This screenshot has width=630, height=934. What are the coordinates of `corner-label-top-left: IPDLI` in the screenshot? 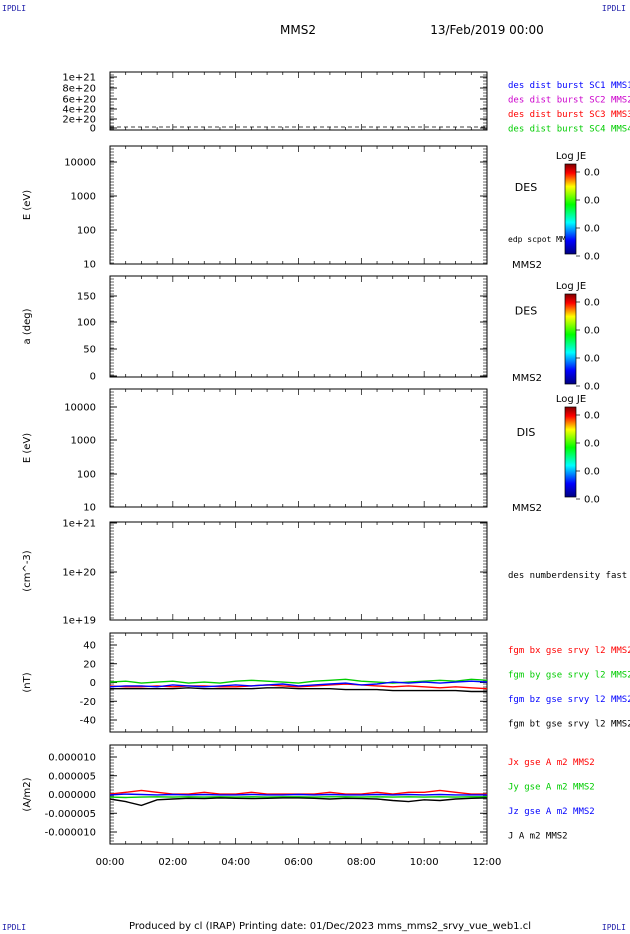 It's located at (14, 8).